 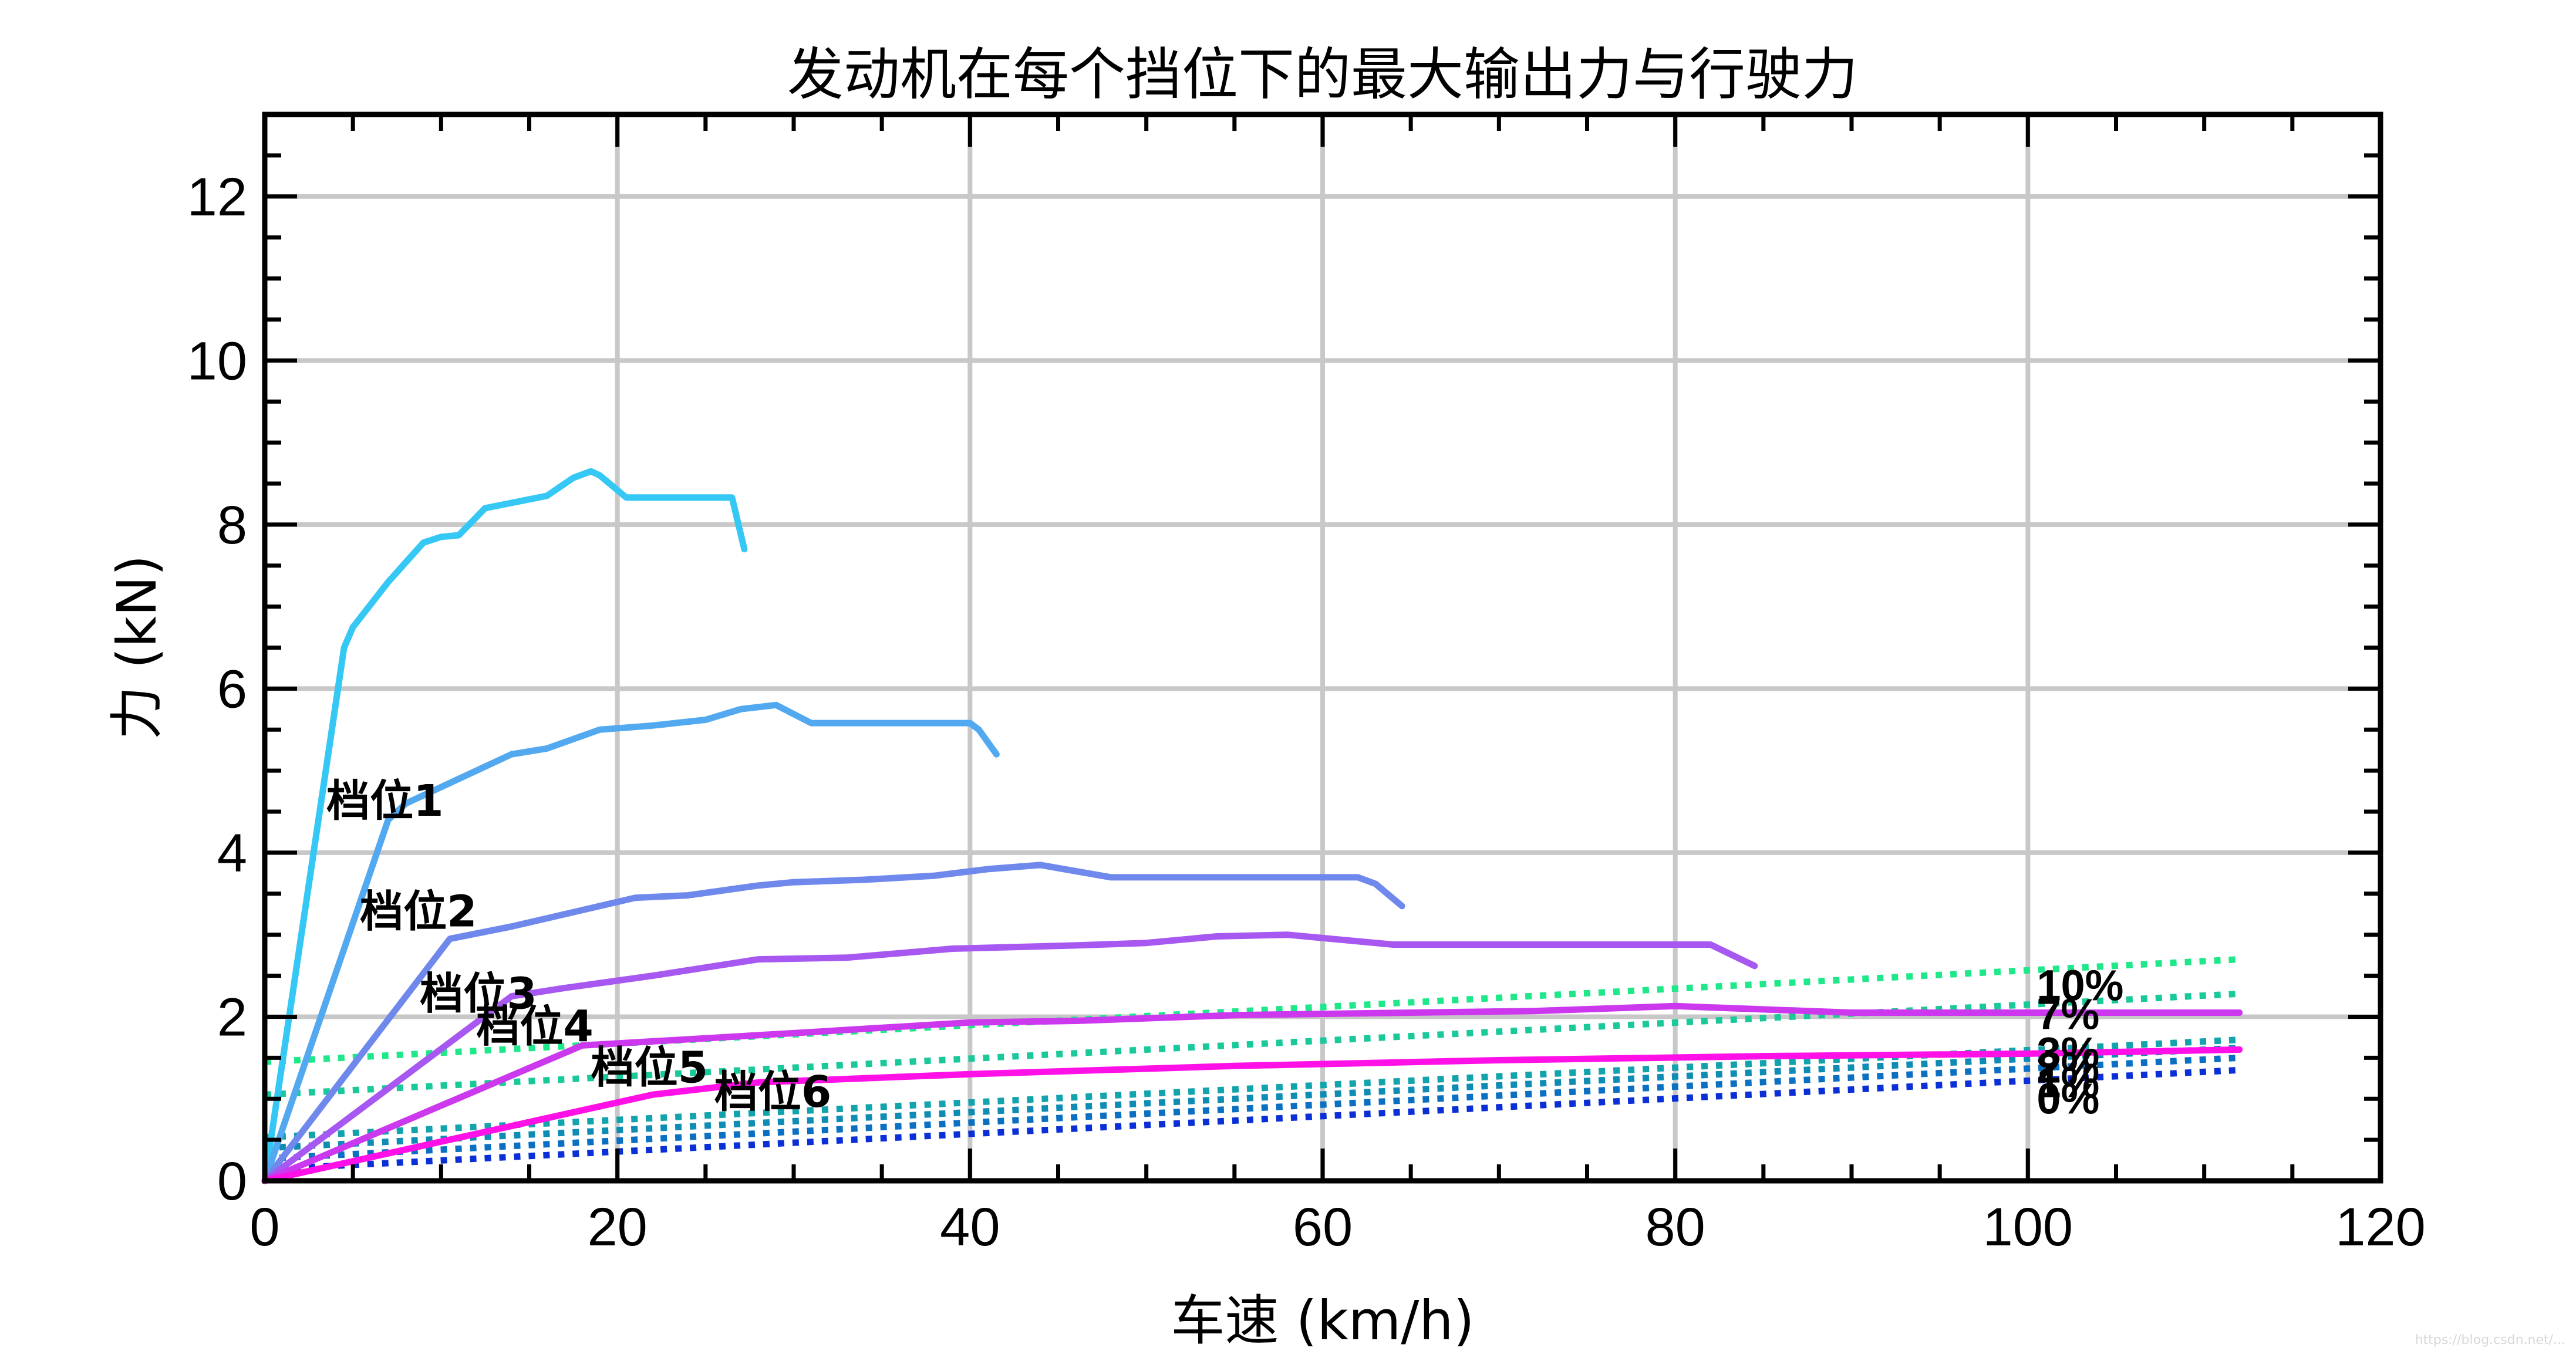 What do you see at coordinates (385, 801) in the screenshot?
I see `gear-label: 档位1` at bounding box center [385, 801].